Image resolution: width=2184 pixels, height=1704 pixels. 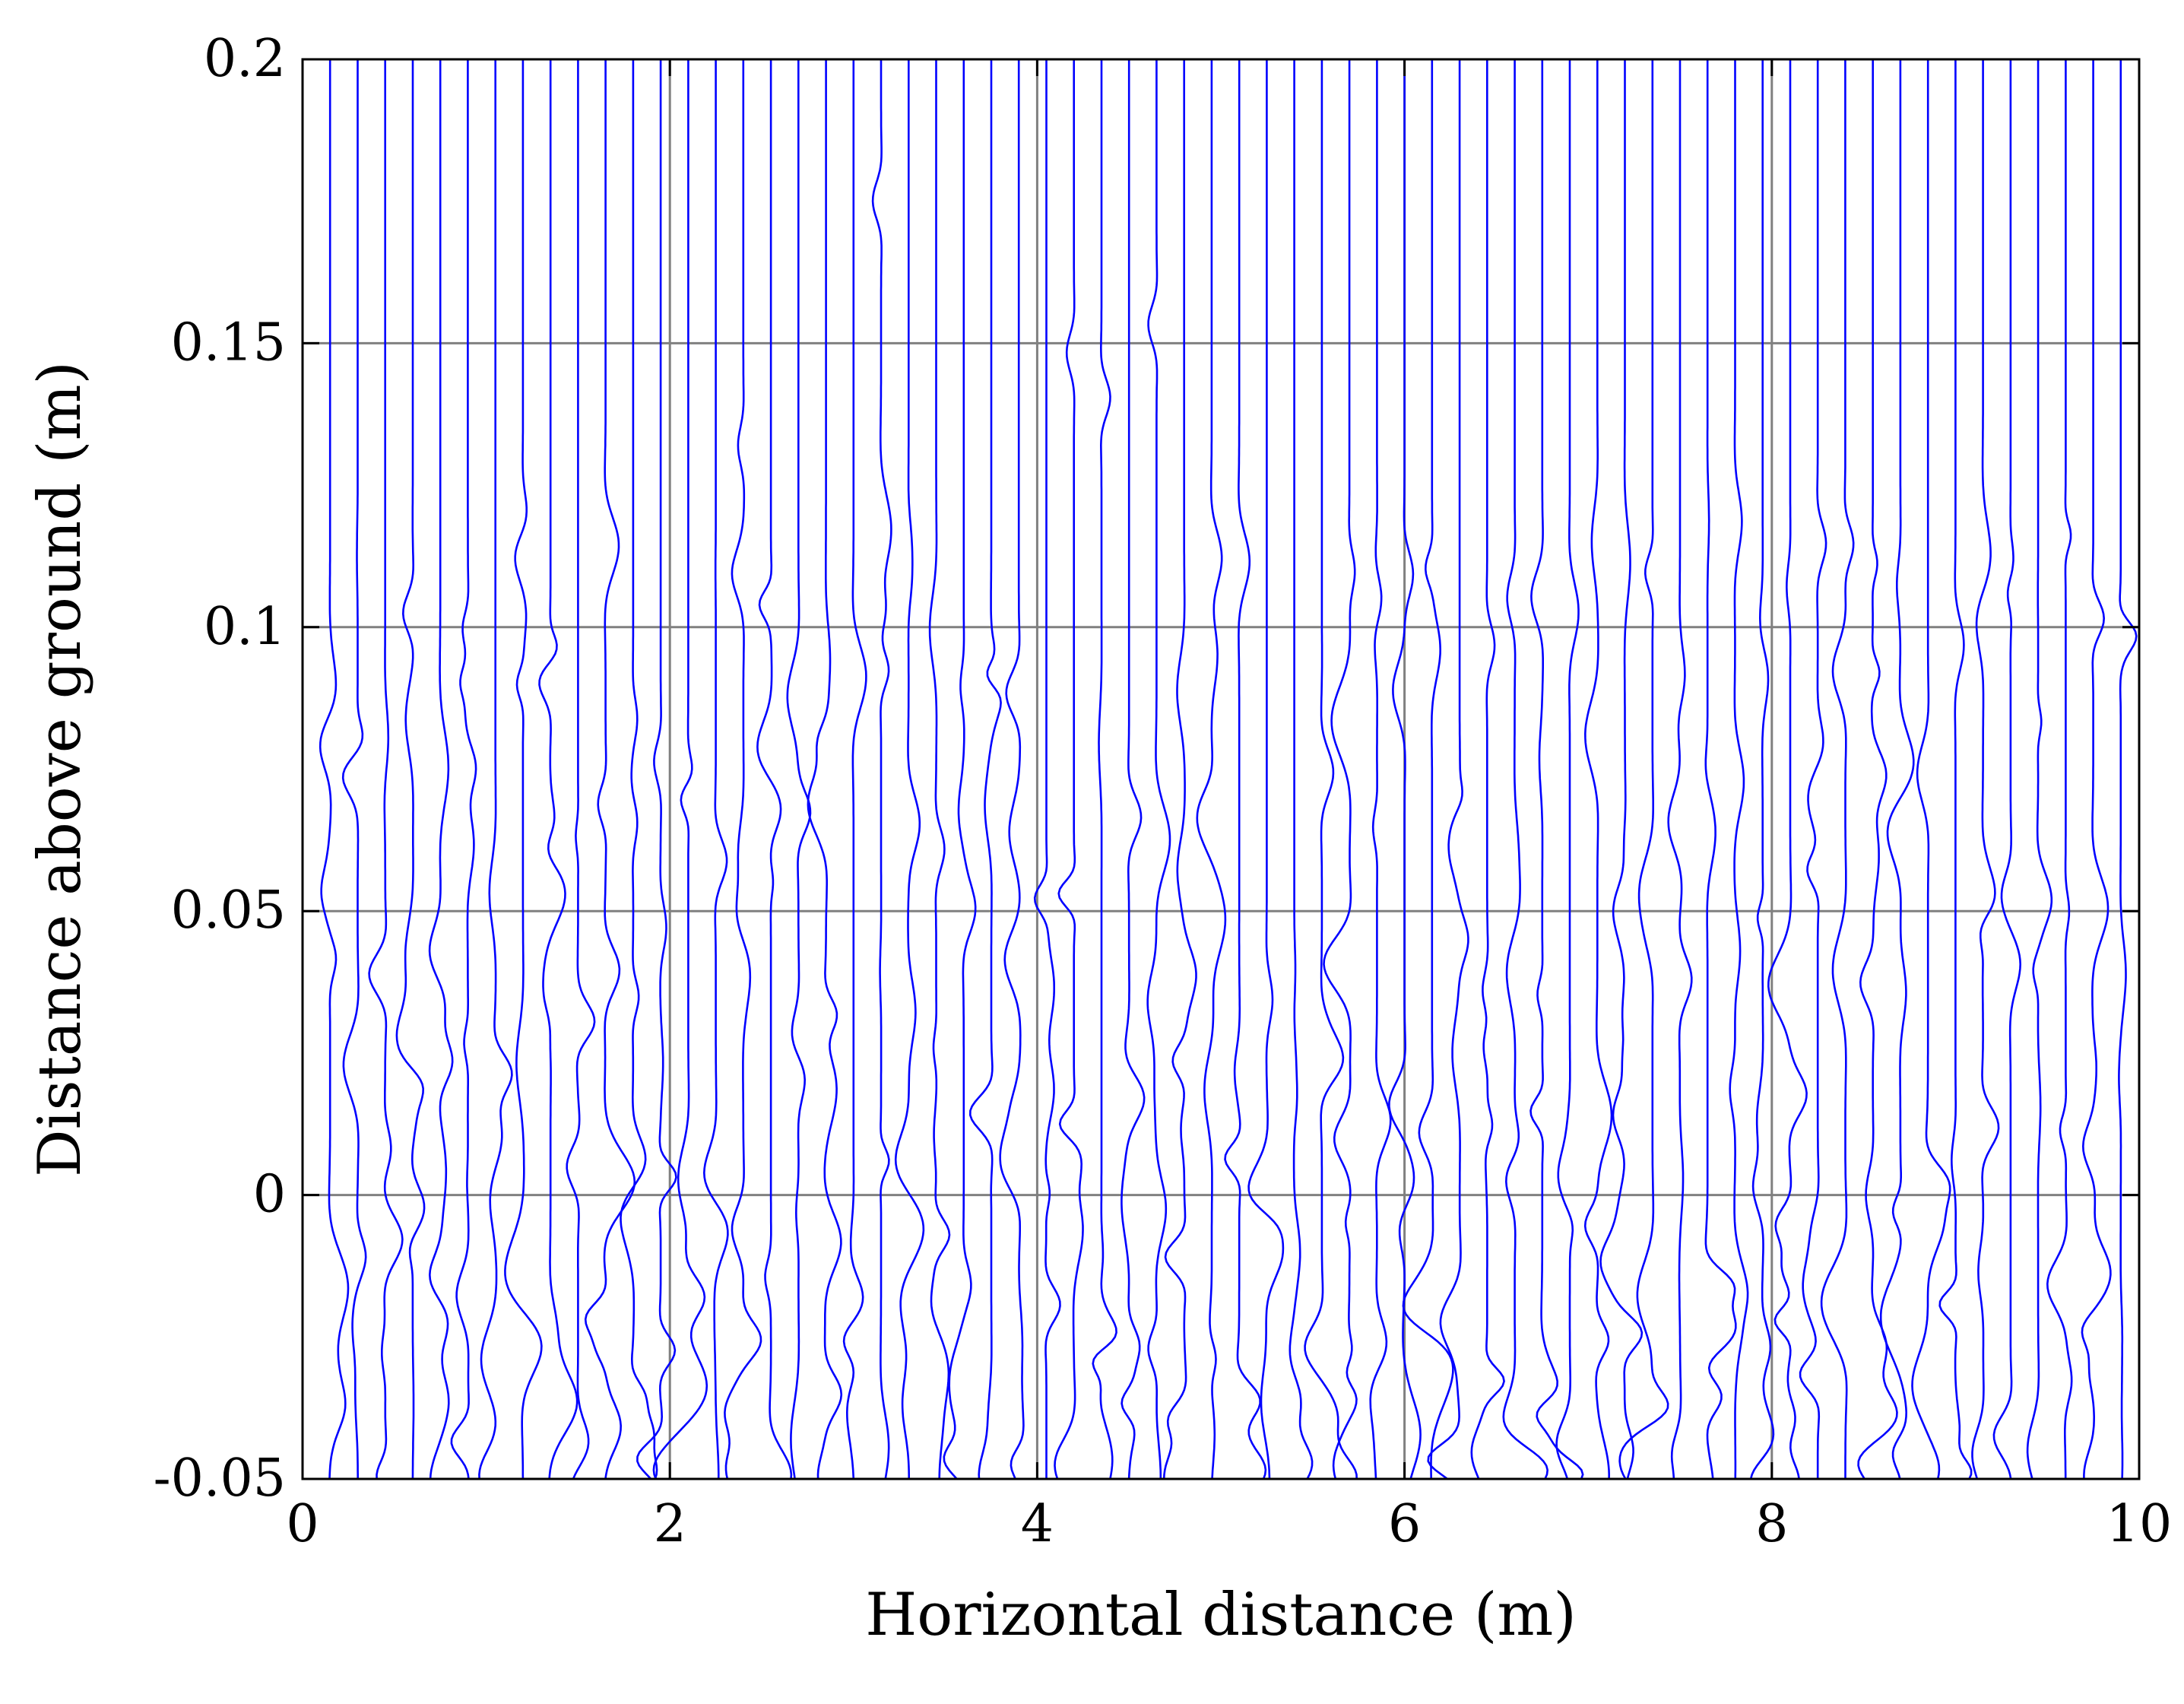 I want to click on x-tick-label: 4, so click(x=1037, y=1524).